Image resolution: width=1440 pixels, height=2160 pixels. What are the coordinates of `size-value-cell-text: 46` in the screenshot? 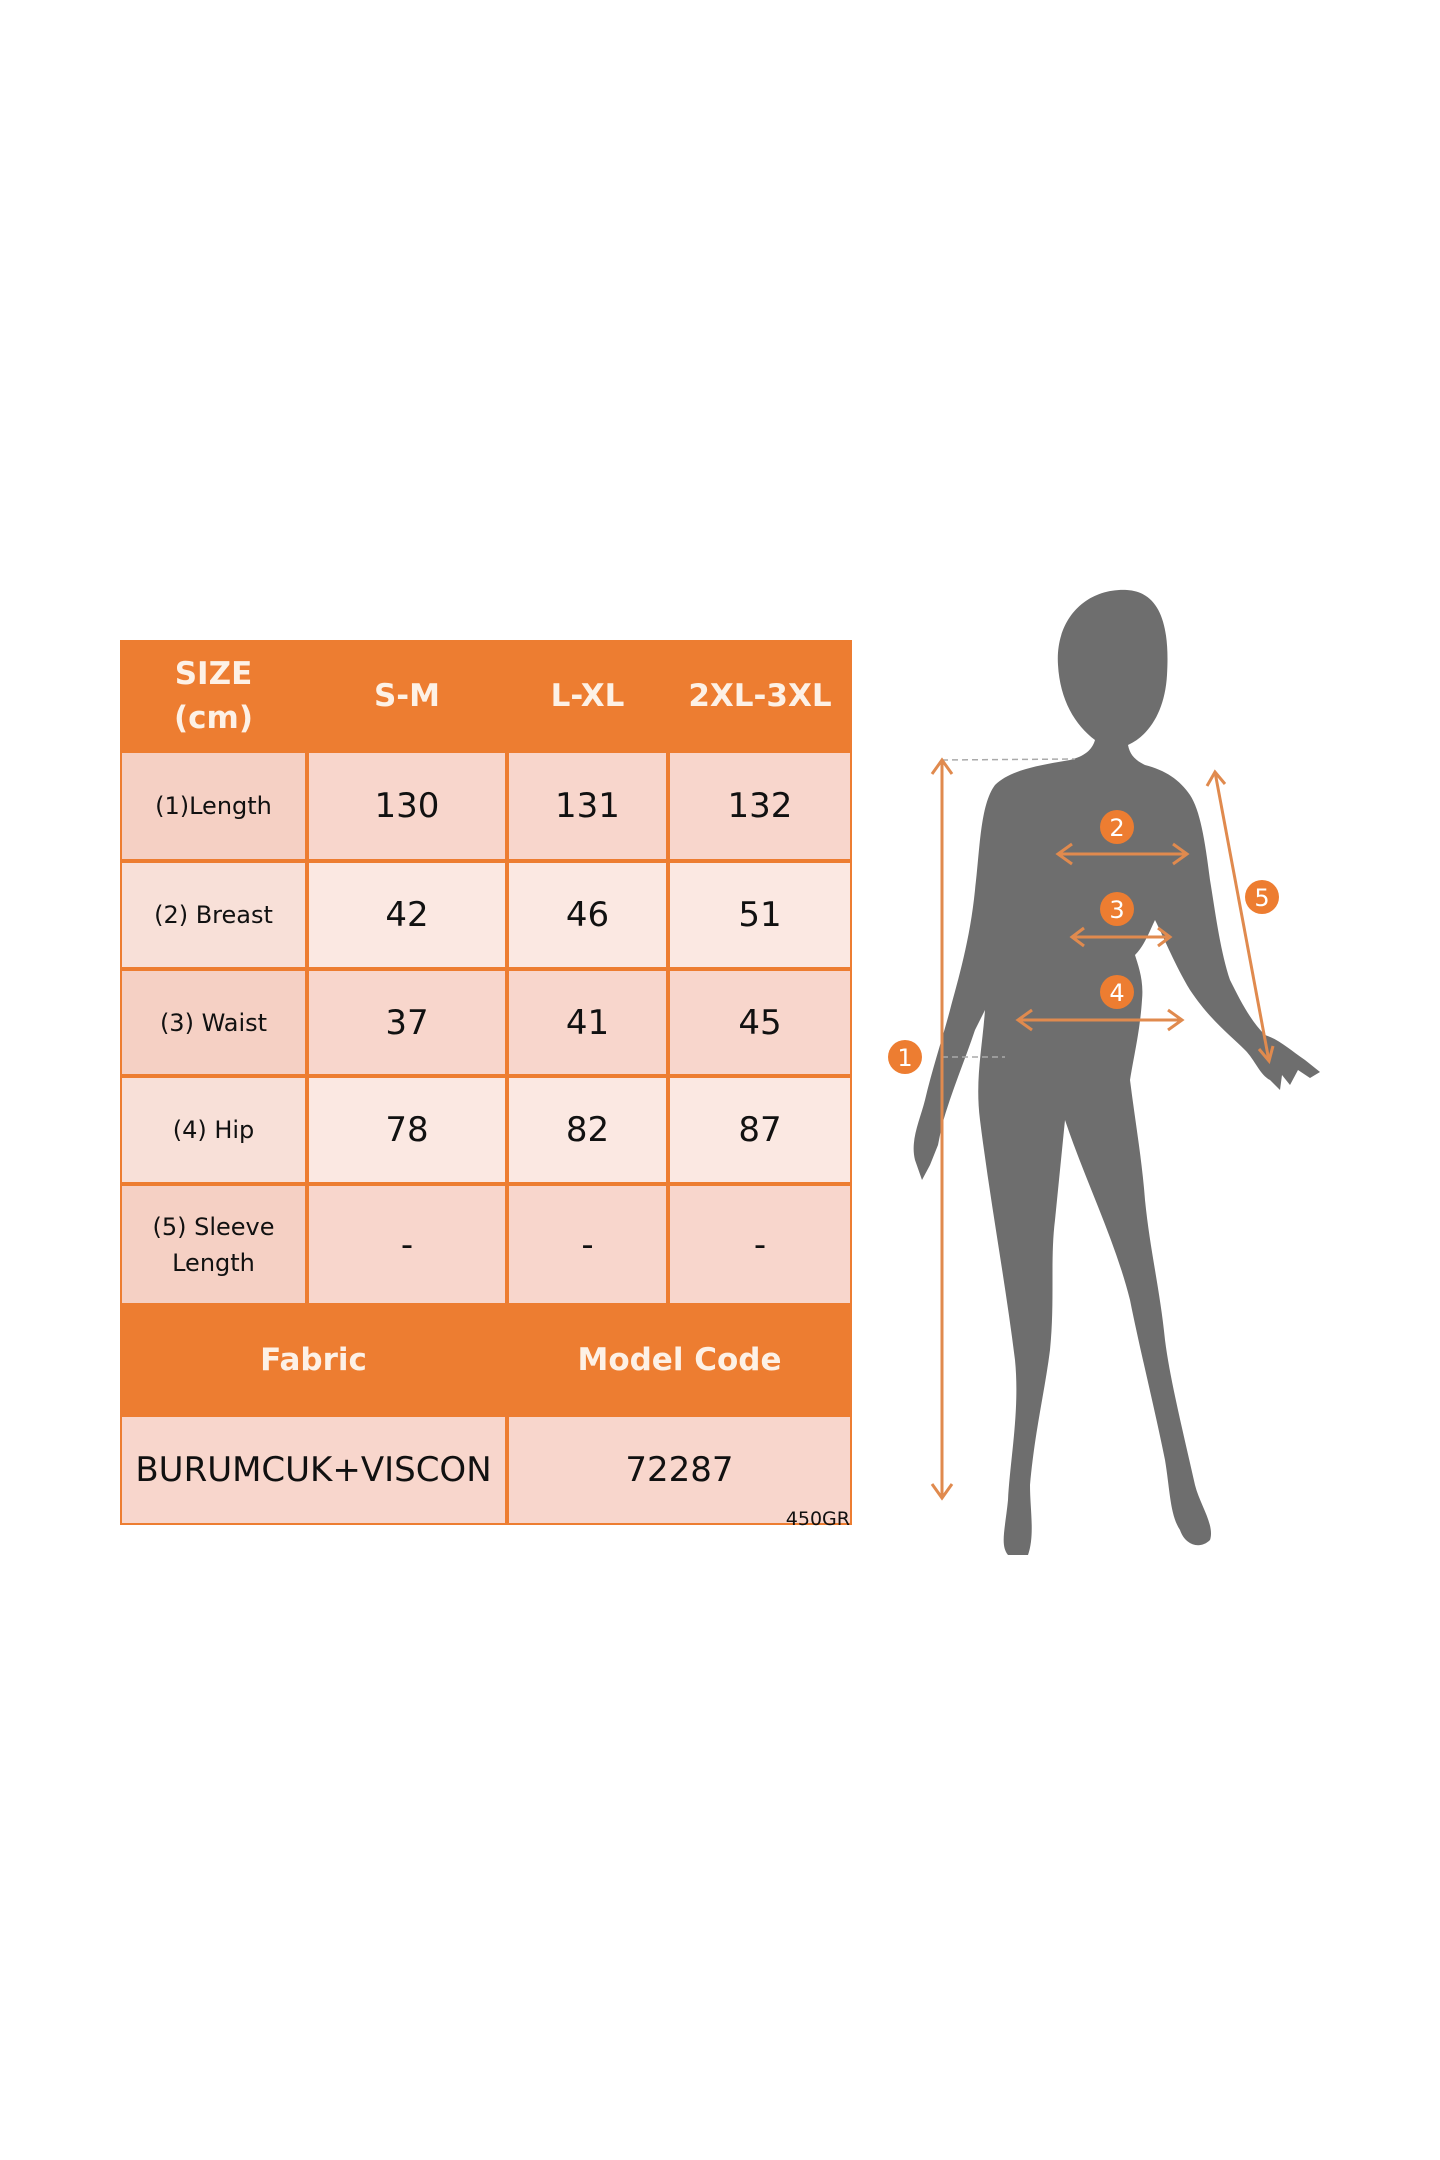 It's located at (587, 915).